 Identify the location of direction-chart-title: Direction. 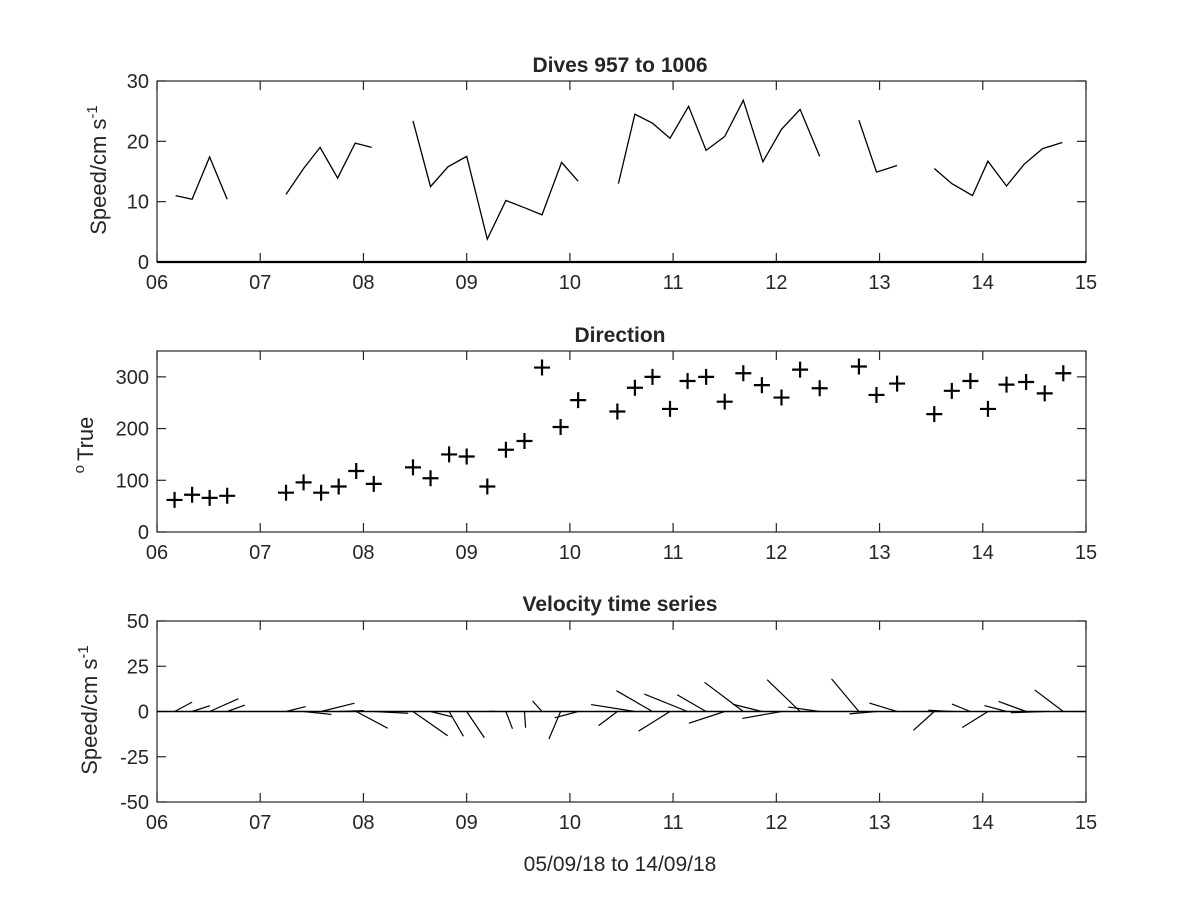
(619, 335).